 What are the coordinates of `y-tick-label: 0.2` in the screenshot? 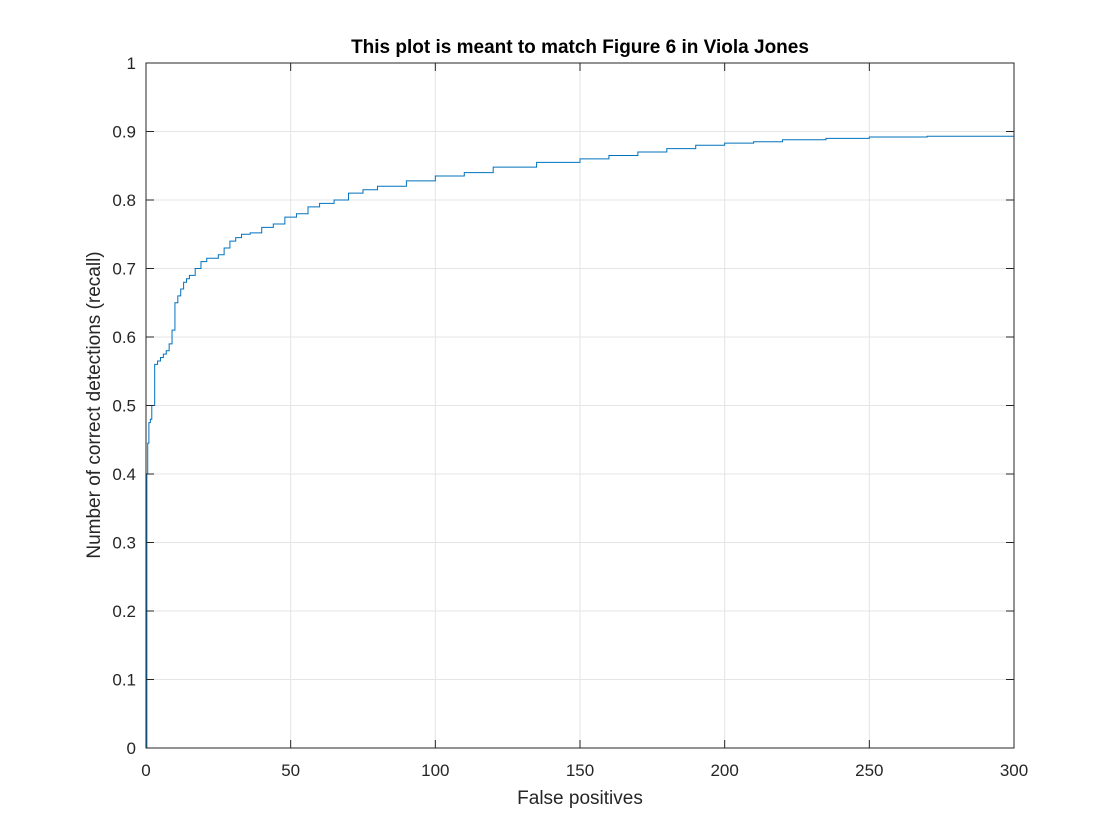 It's located at (124, 611).